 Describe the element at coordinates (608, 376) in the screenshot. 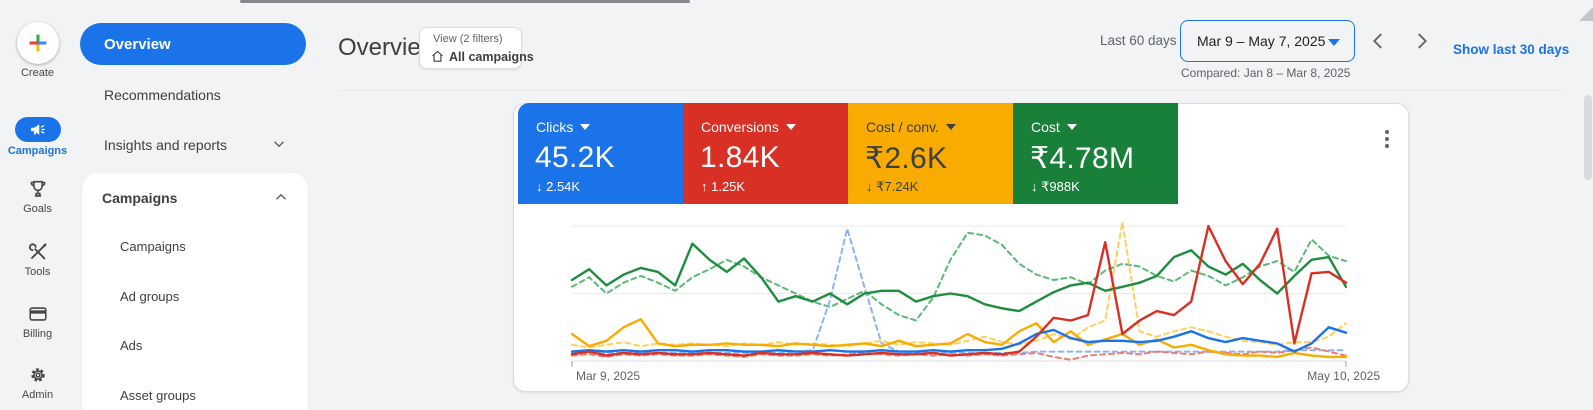

I see `x-axis-label-start: Mar 9, 2025` at that location.